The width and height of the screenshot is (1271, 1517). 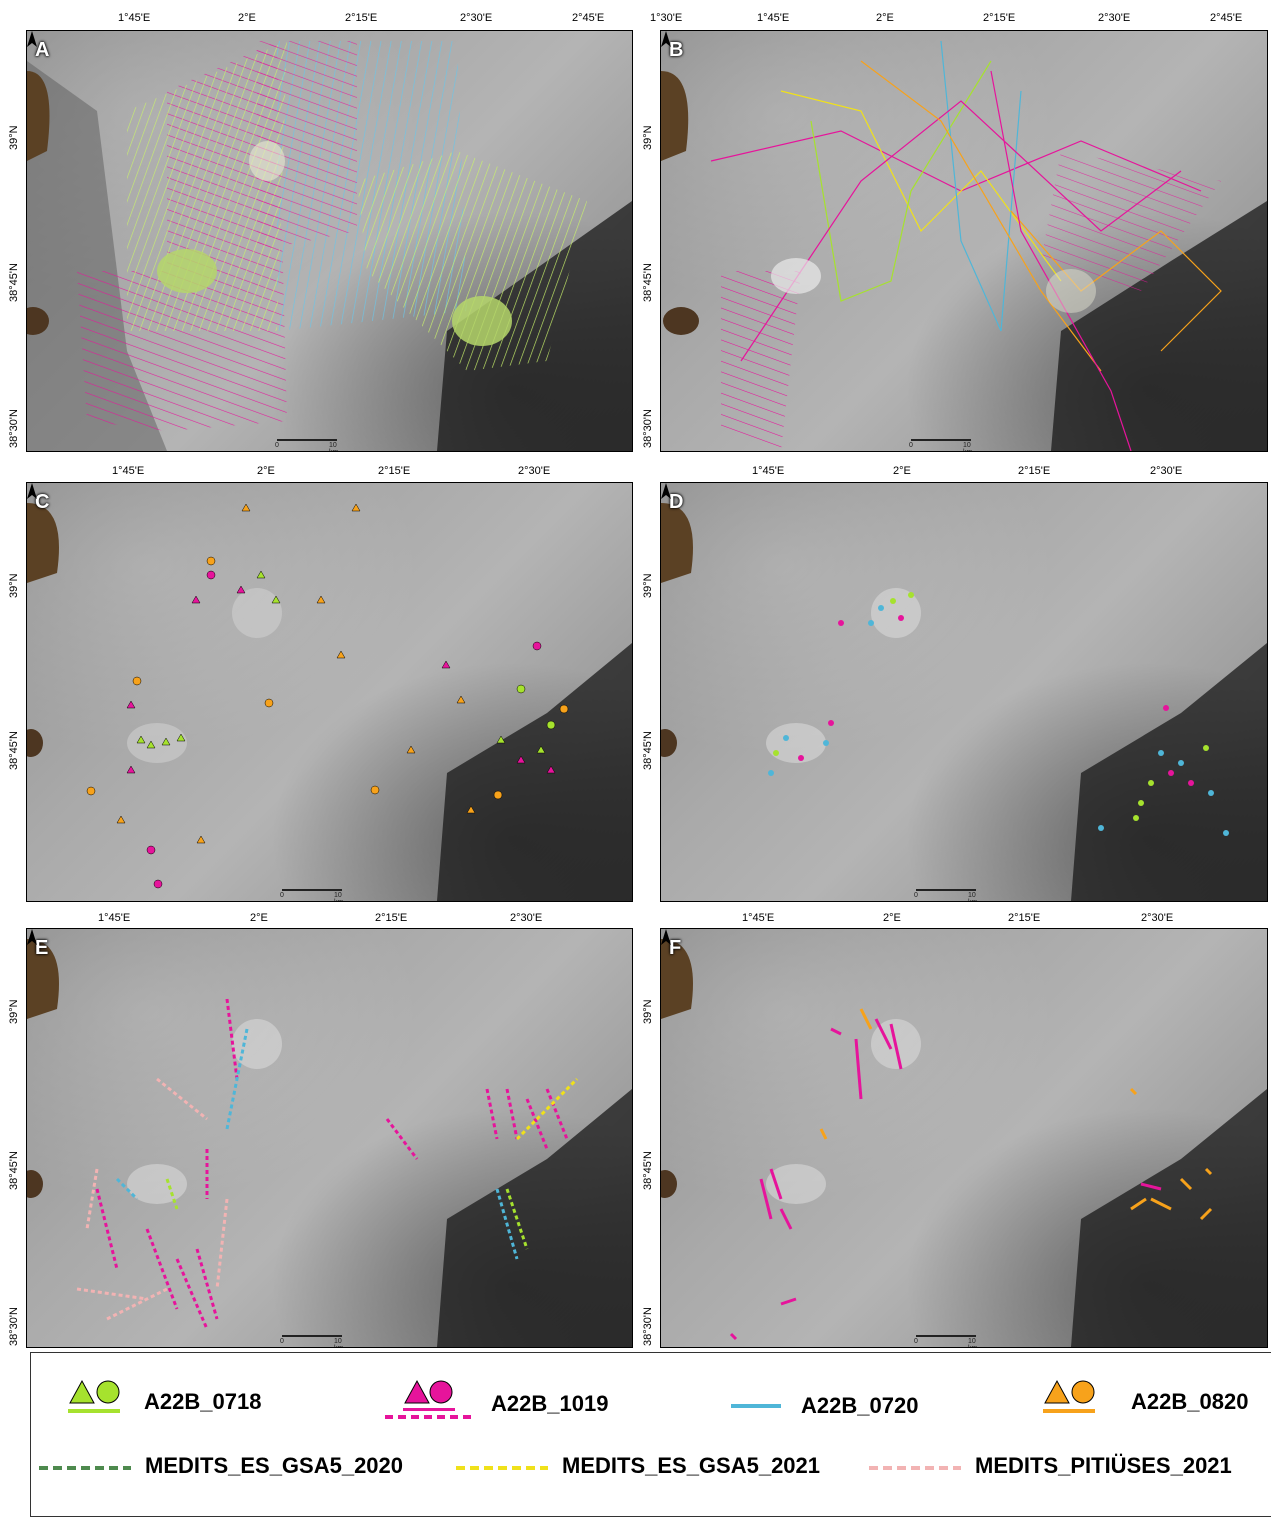 What do you see at coordinates (42, 50) in the screenshot?
I see `panel-letter: A` at bounding box center [42, 50].